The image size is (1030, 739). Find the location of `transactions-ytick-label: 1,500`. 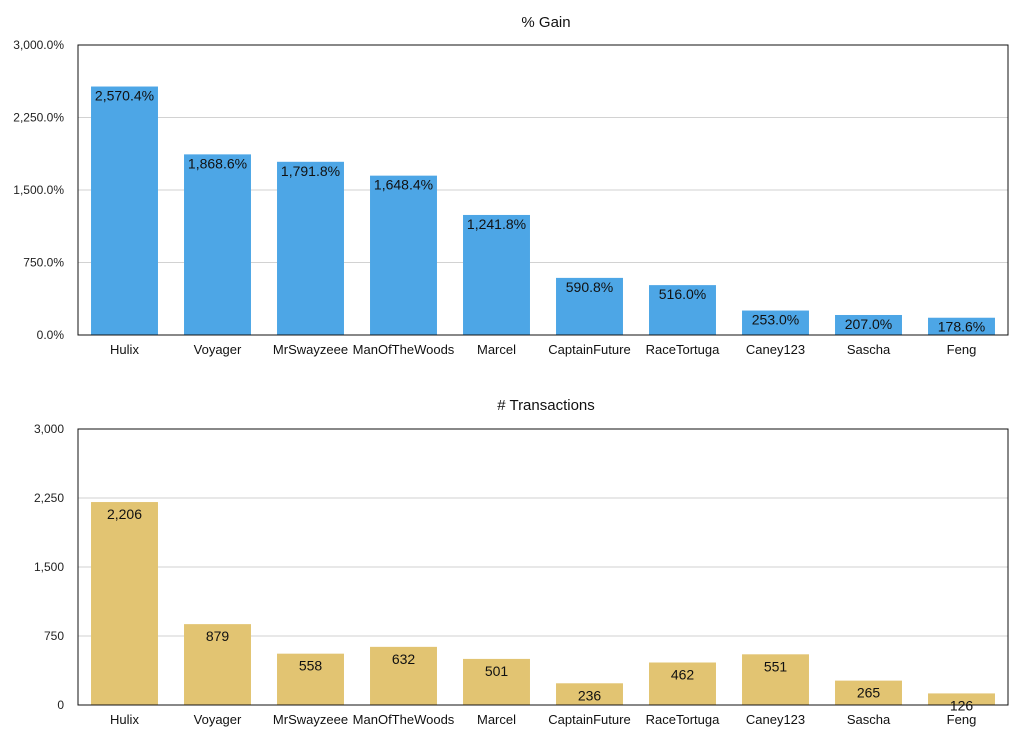

transactions-ytick-label: 1,500 is located at coordinates (49, 567).